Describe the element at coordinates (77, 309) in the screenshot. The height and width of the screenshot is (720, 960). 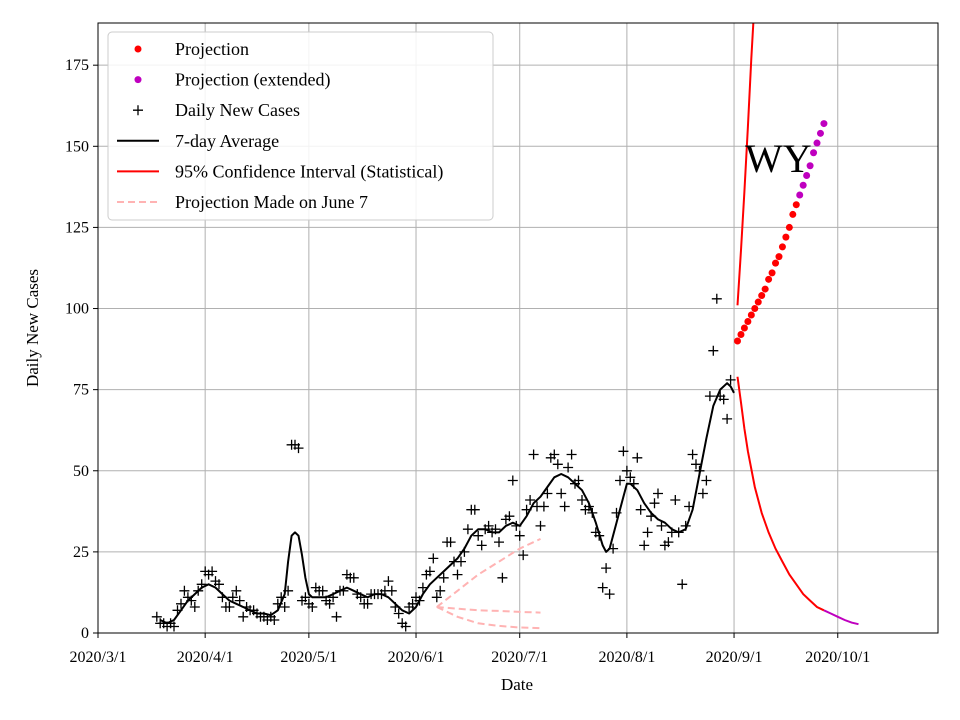
I see `y-tick-label: 100` at that location.